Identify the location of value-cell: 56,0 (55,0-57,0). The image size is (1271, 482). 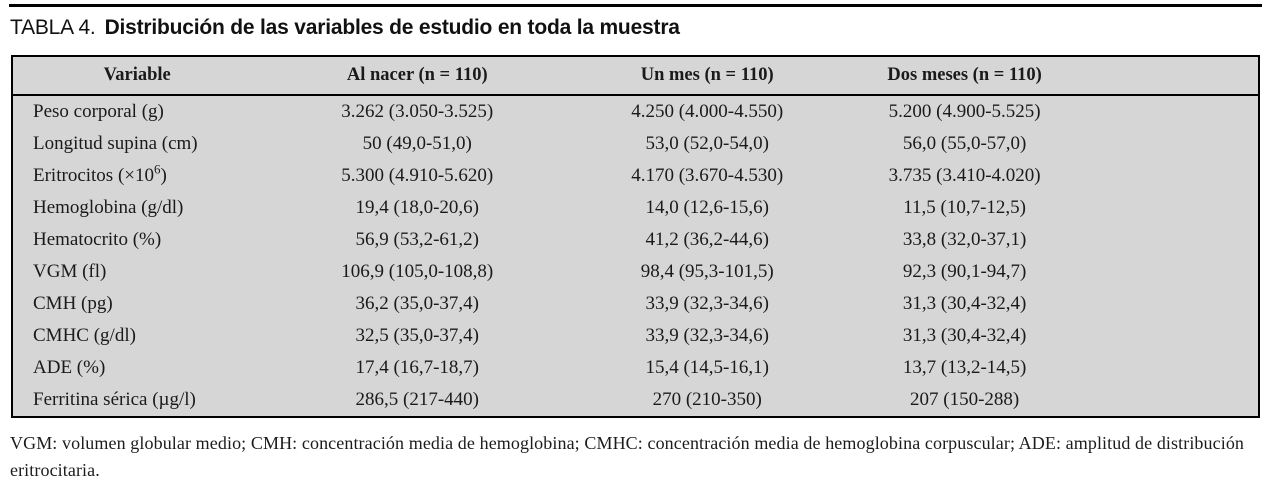
(964, 143).